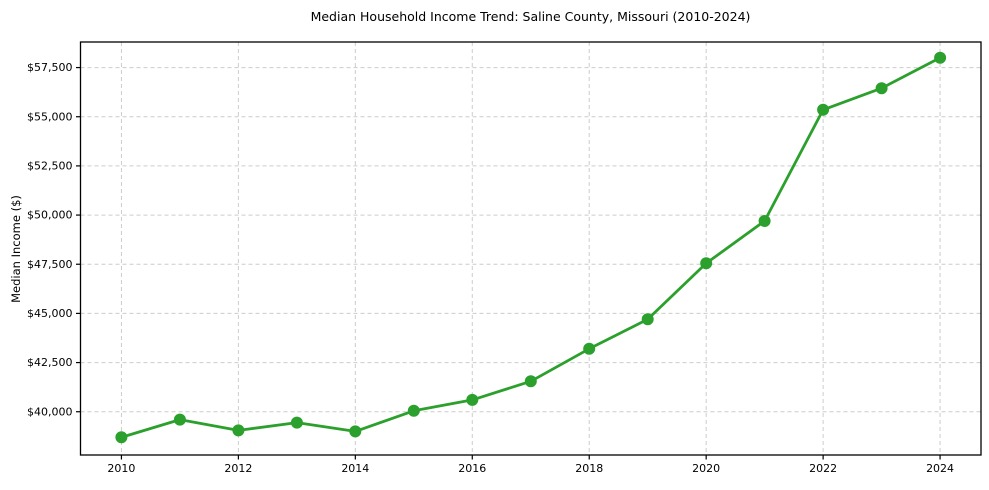  I want to click on x-tick-label: 2010, so click(121, 468).